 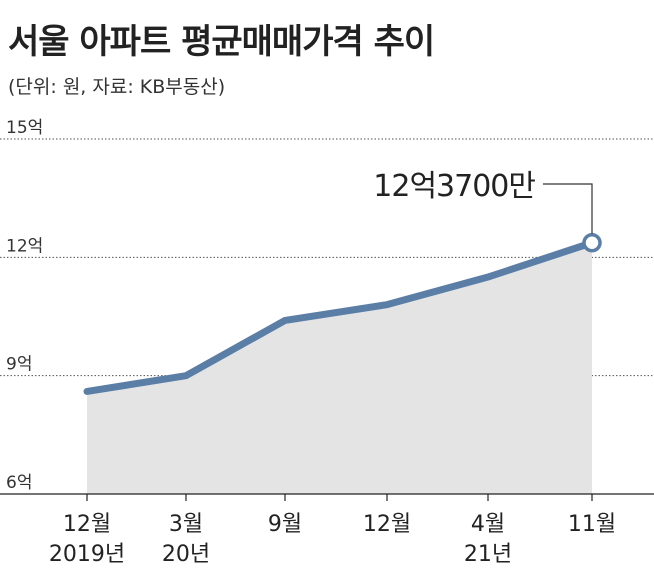 What do you see at coordinates (568, 208) in the screenshot?
I see `annotation-leader` at bounding box center [568, 208].